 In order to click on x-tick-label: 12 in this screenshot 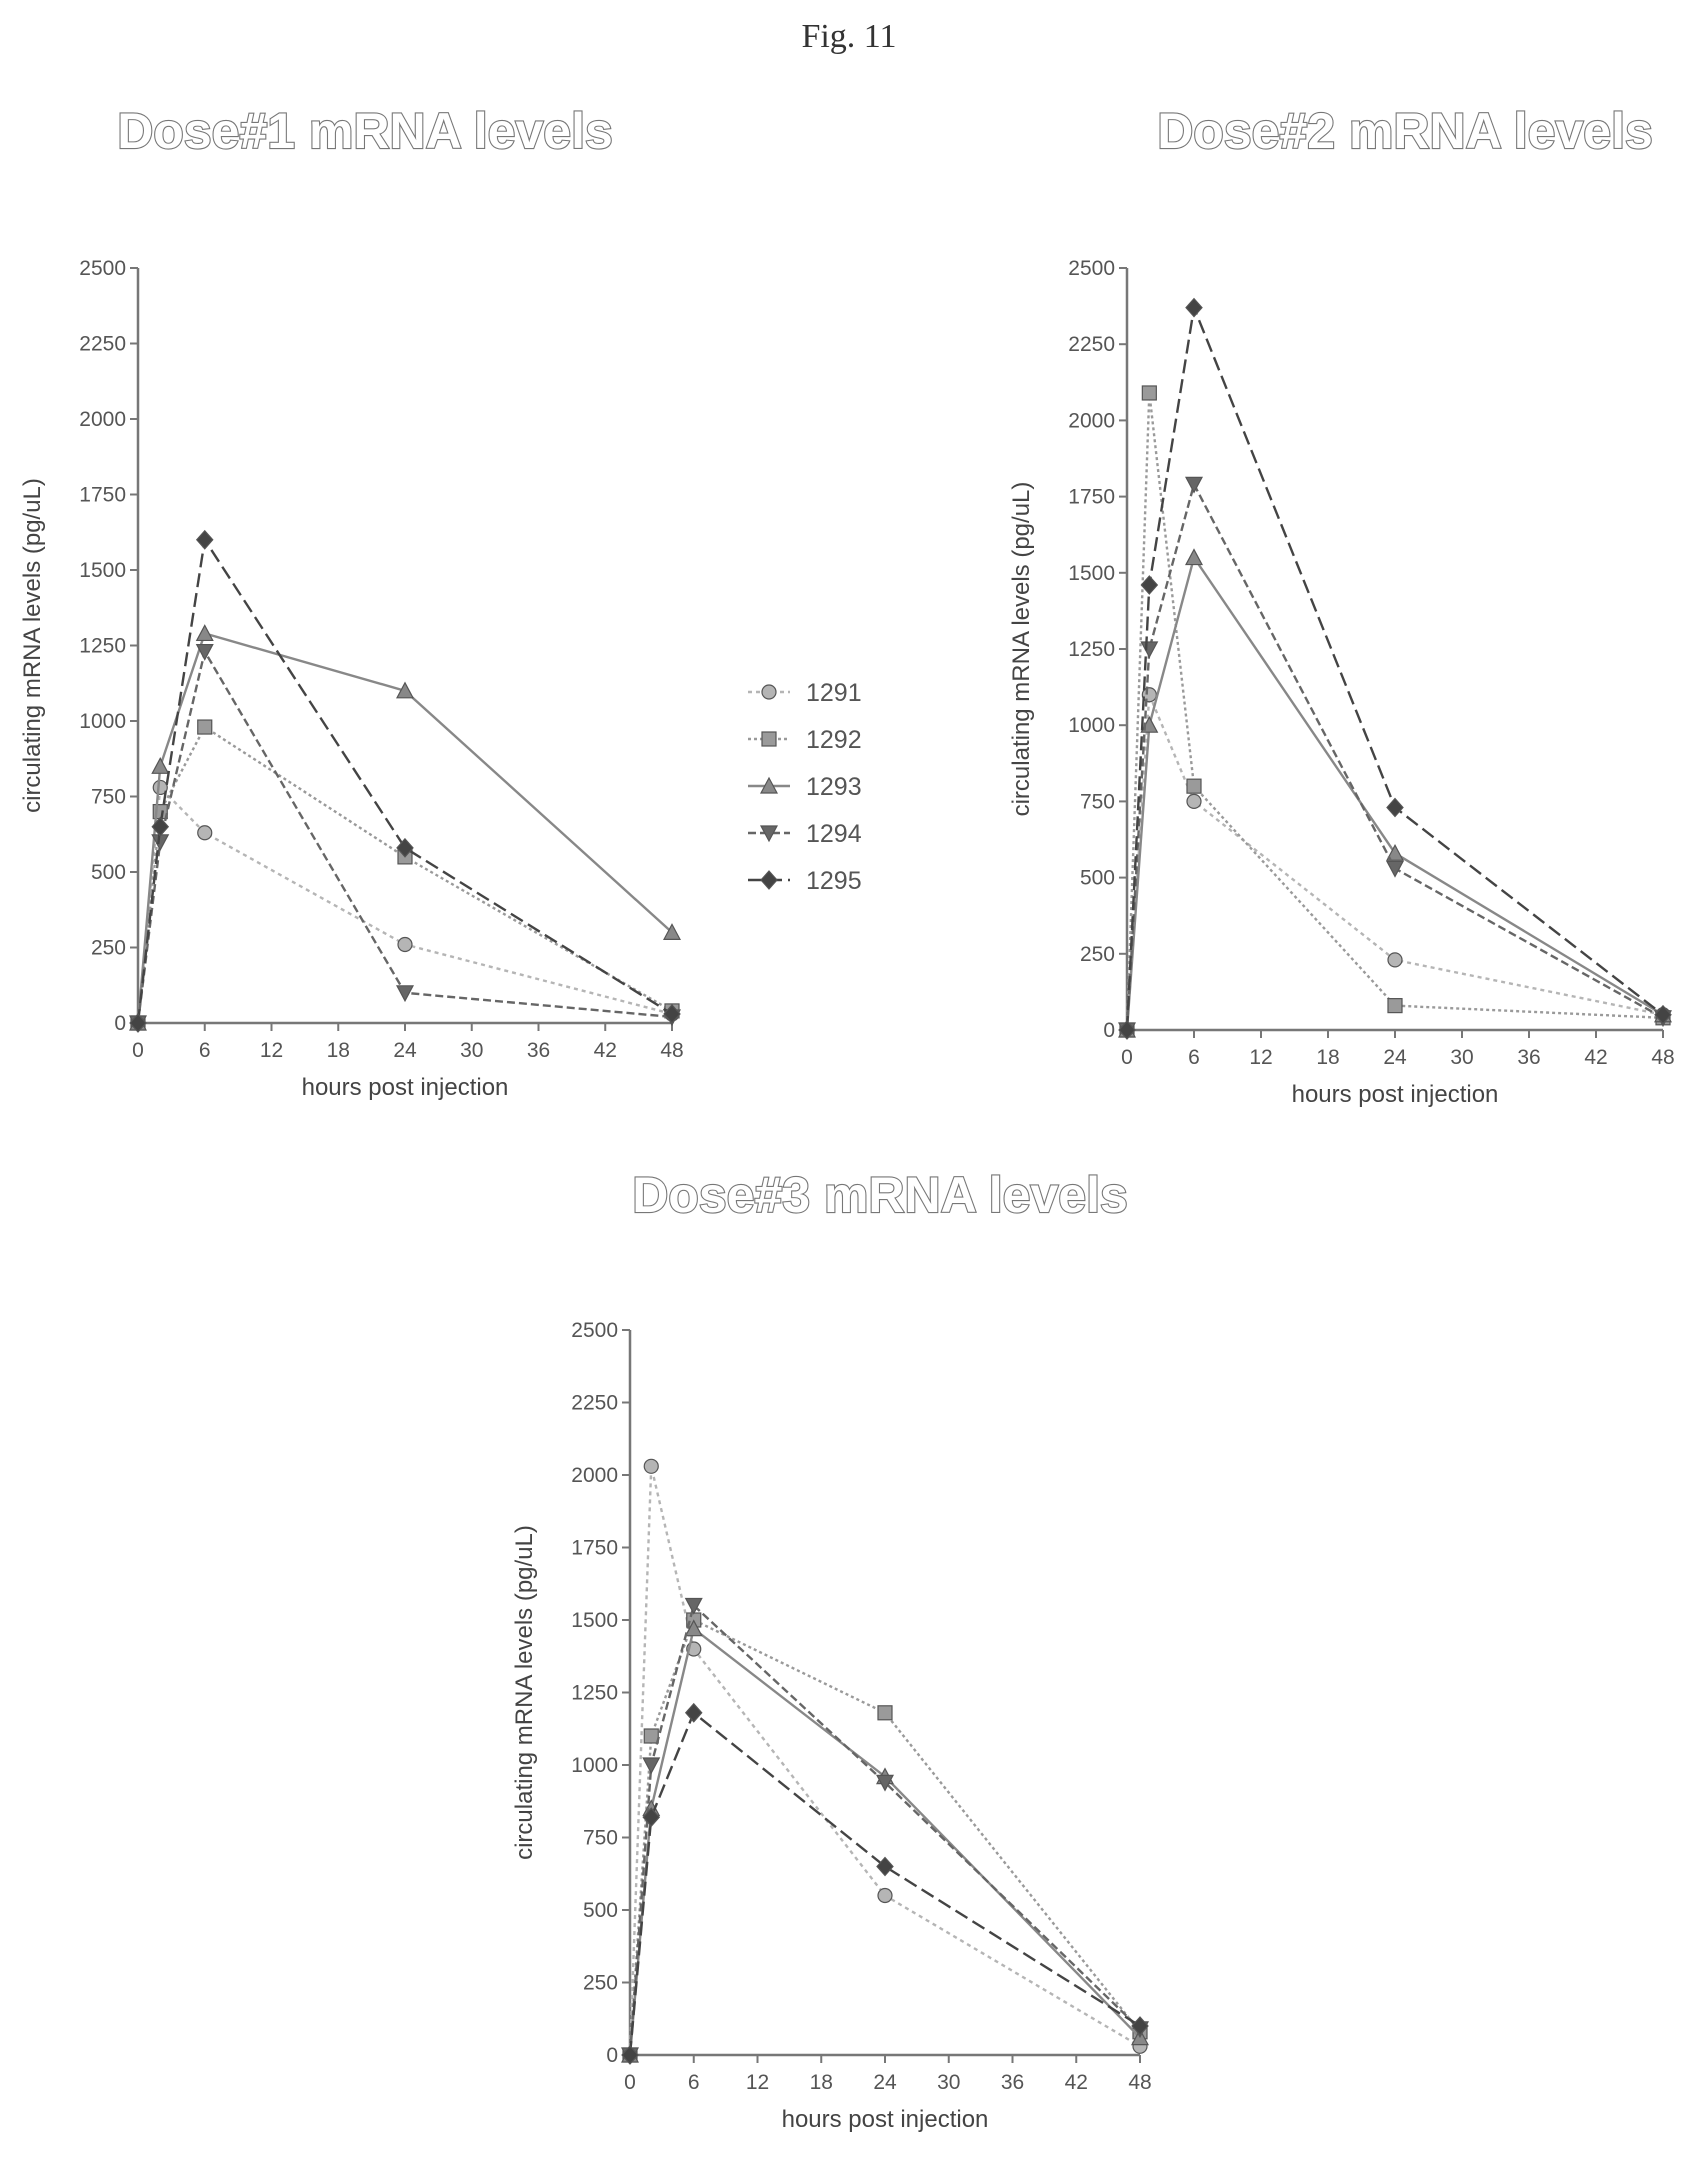, I will do `click(1260, 1057)`.